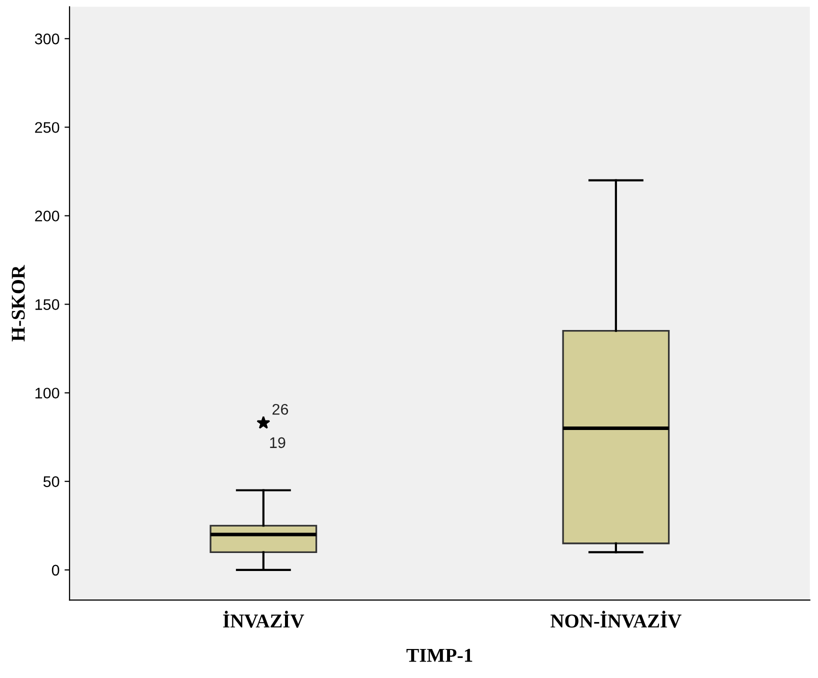 The height and width of the screenshot is (678, 818). I want to click on y-tick-label: 0, so click(56, 570).